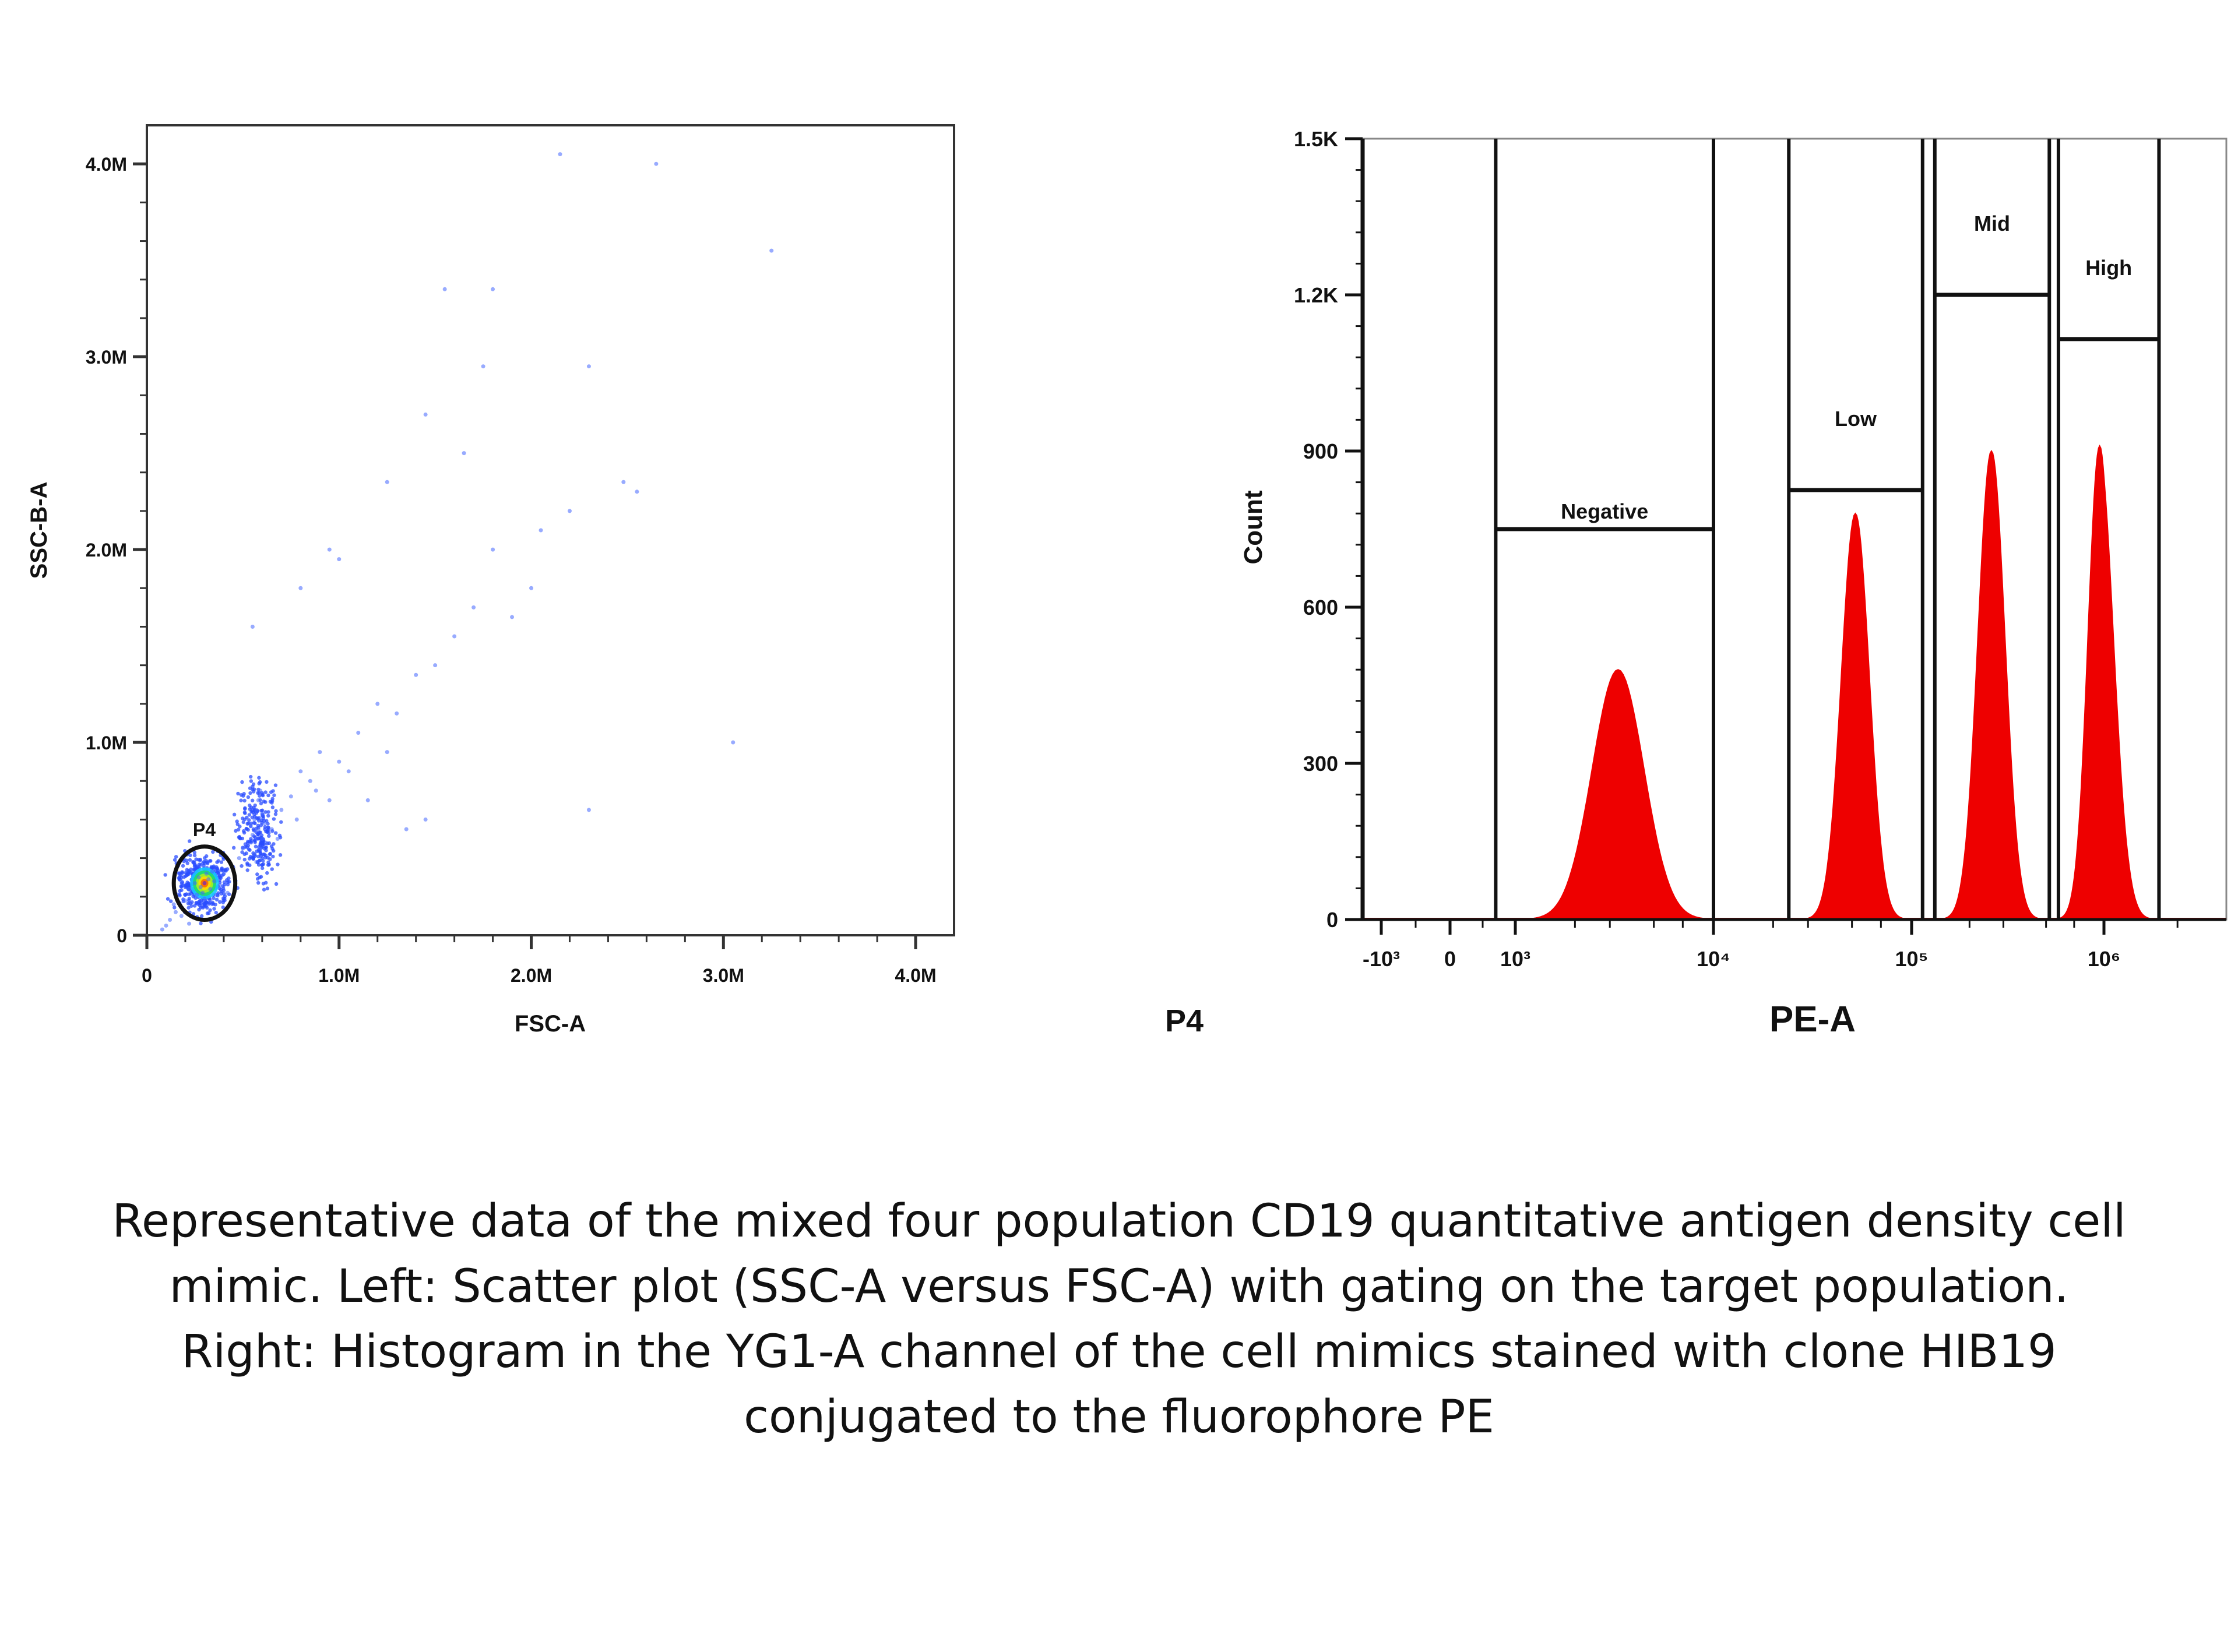 The height and width of the screenshot is (1652, 2238). I want to click on gate-label: Low, so click(1856, 419).